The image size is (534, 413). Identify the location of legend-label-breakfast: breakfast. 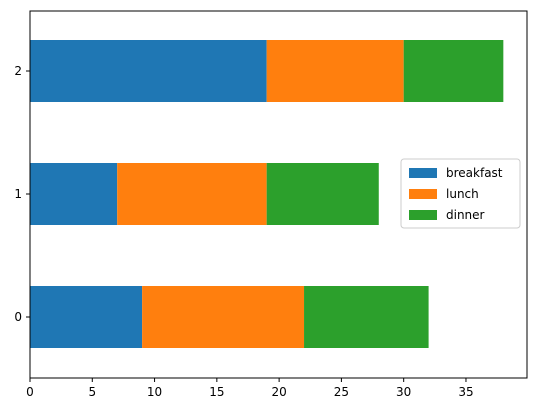
(474, 173).